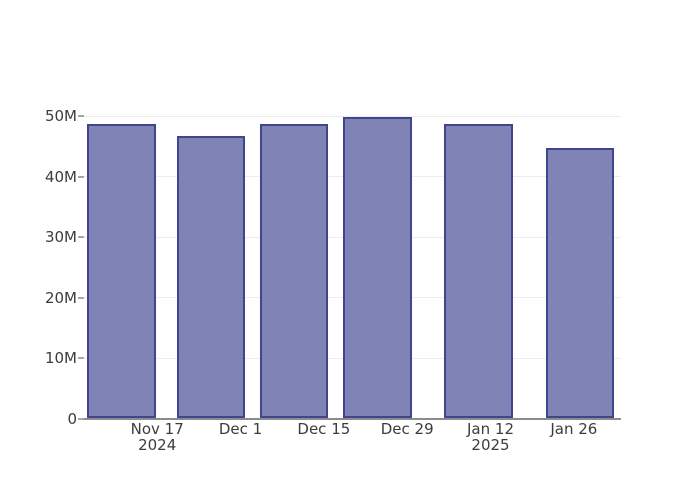  What do you see at coordinates (490, 429) in the screenshot?
I see `x-axis-tick-label: Jan 12` at bounding box center [490, 429].